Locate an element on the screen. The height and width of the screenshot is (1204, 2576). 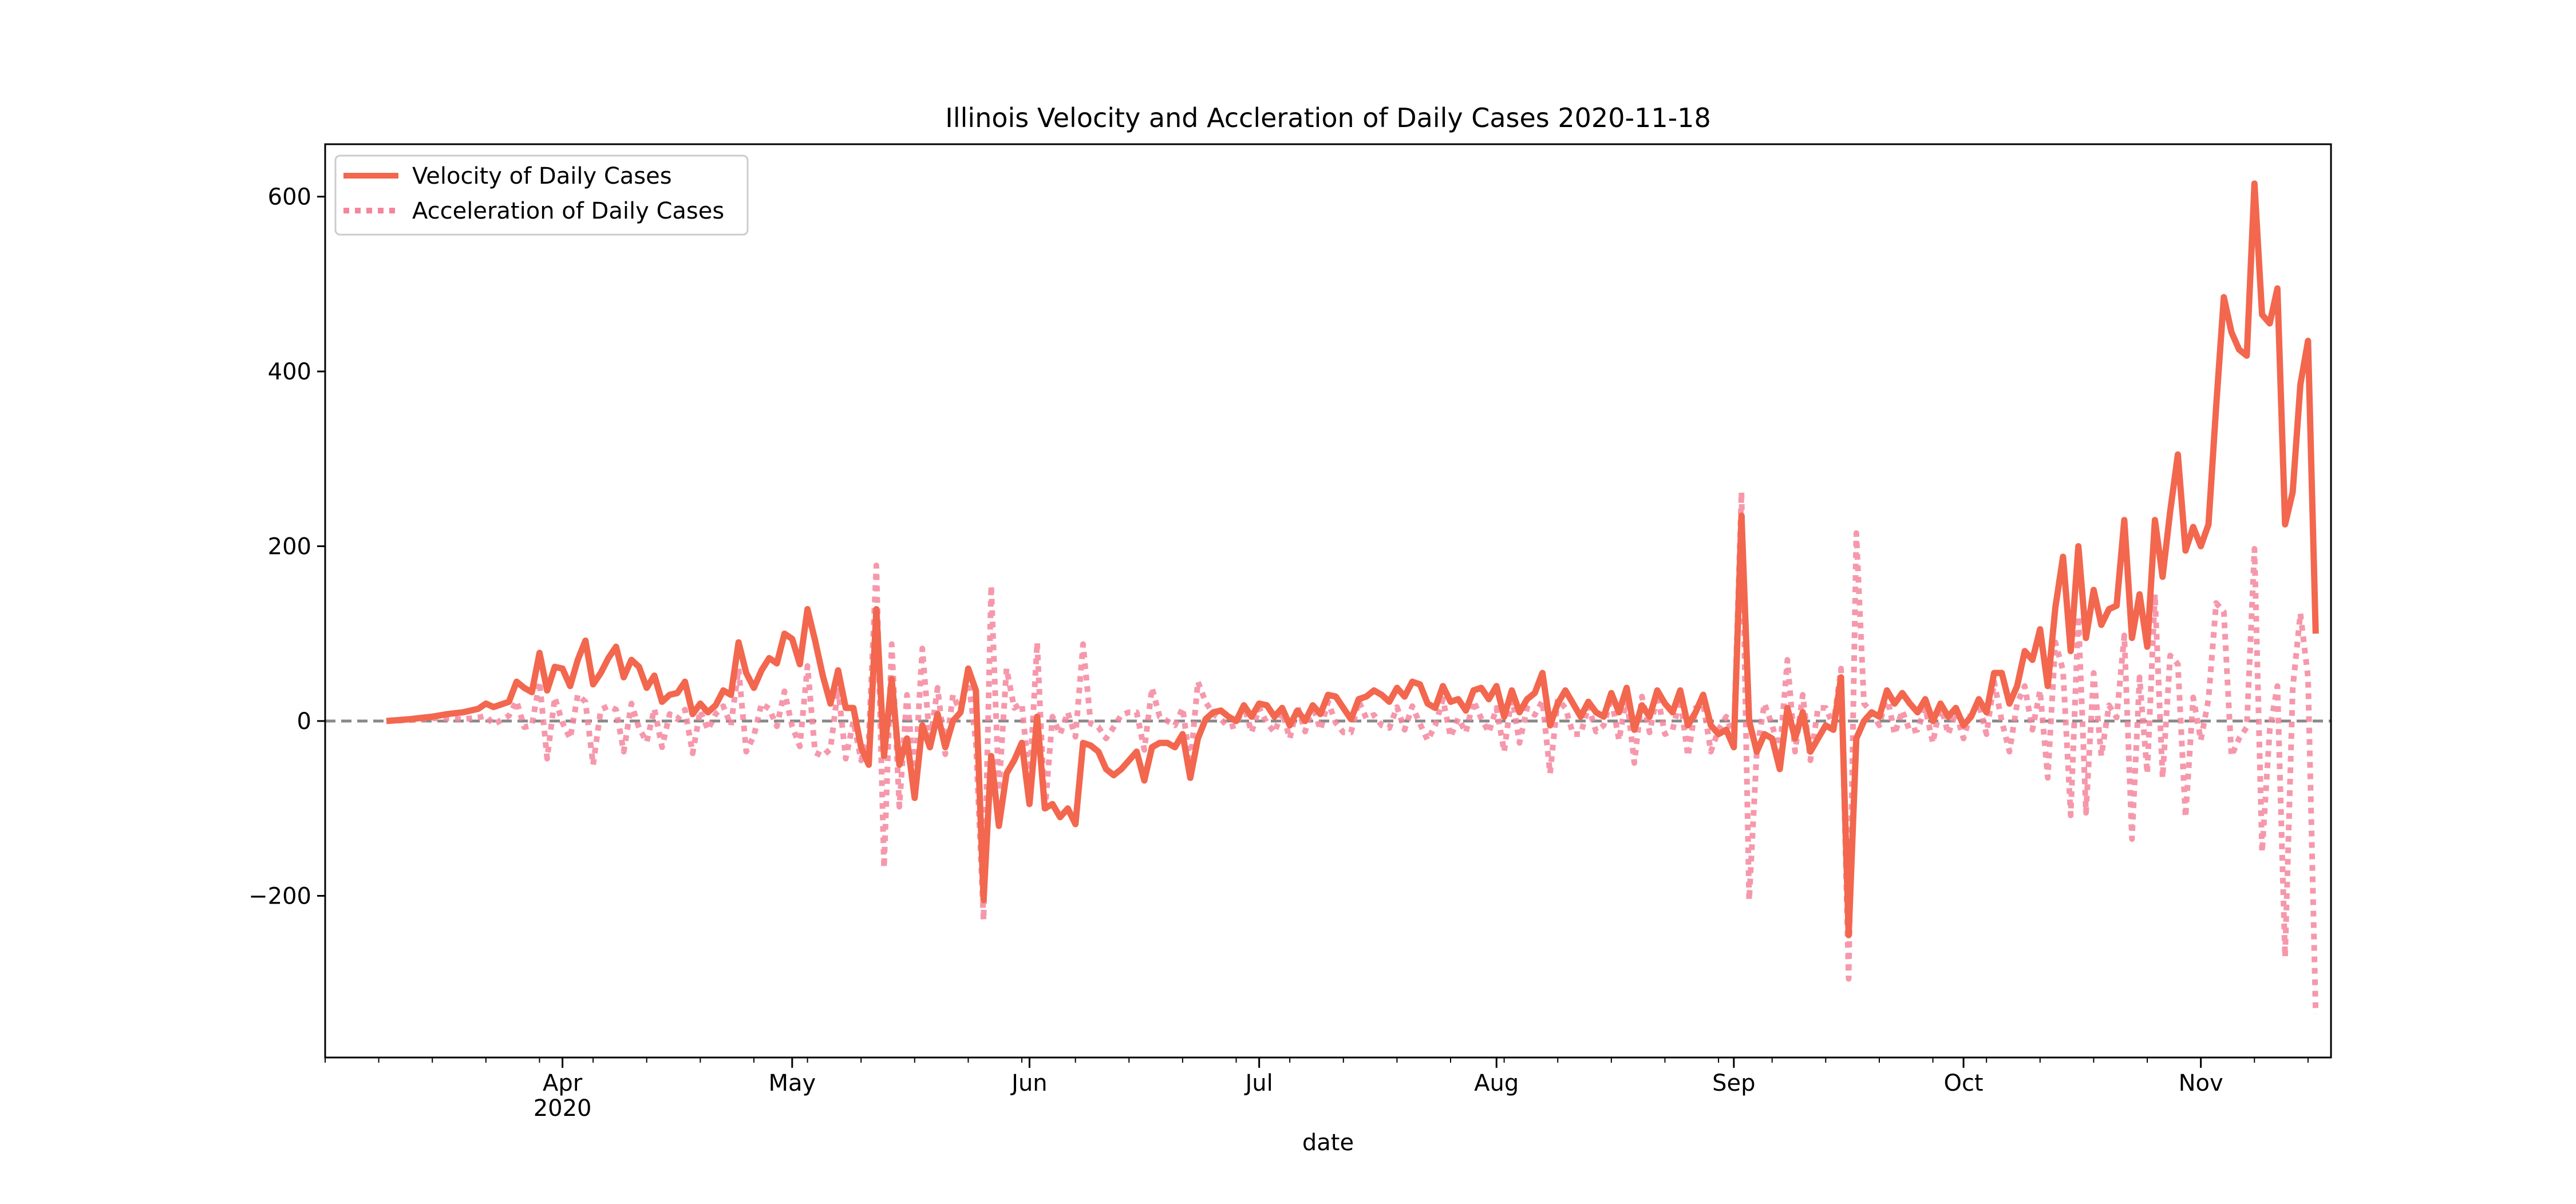
legend-label-velocity: Velocity of Daily Cases is located at coordinates (542, 176).